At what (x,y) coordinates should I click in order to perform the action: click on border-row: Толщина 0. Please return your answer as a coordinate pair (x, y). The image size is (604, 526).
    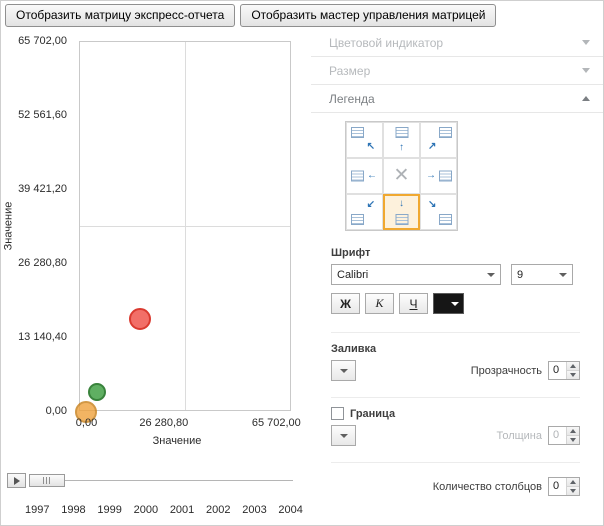
    Looking at the image, I should click on (455, 435).